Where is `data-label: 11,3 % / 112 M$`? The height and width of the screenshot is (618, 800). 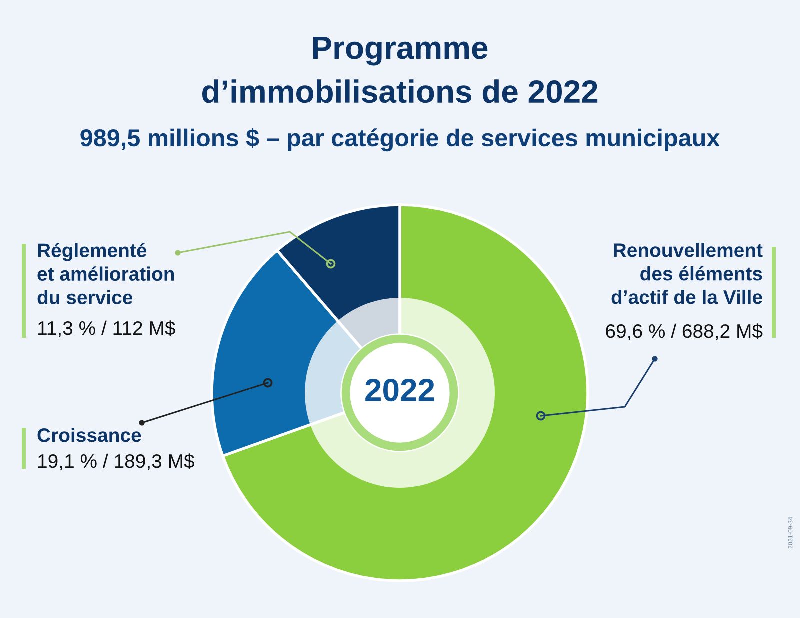 data-label: 11,3 % / 112 M$ is located at coordinates (107, 329).